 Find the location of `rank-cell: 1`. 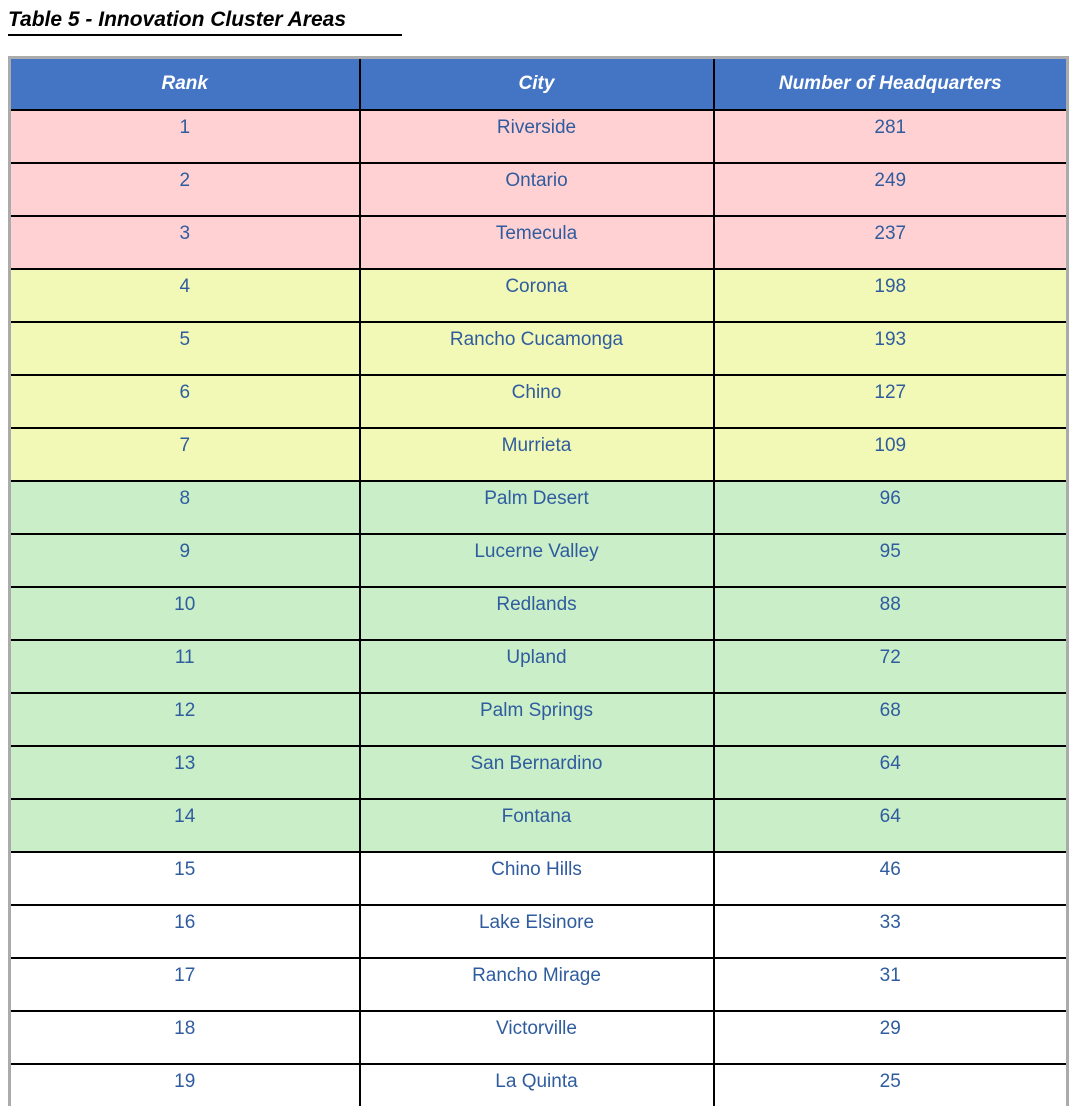

rank-cell: 1 is located at coordinates (184, 137).